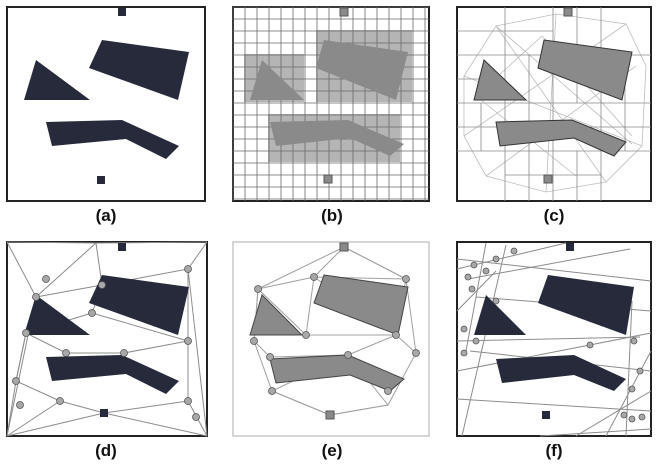 This screenshot has width=659, height=471. Describe the element at coordinates (332, 450) in the screenshot. I see `caption-e: (e)` at that location.